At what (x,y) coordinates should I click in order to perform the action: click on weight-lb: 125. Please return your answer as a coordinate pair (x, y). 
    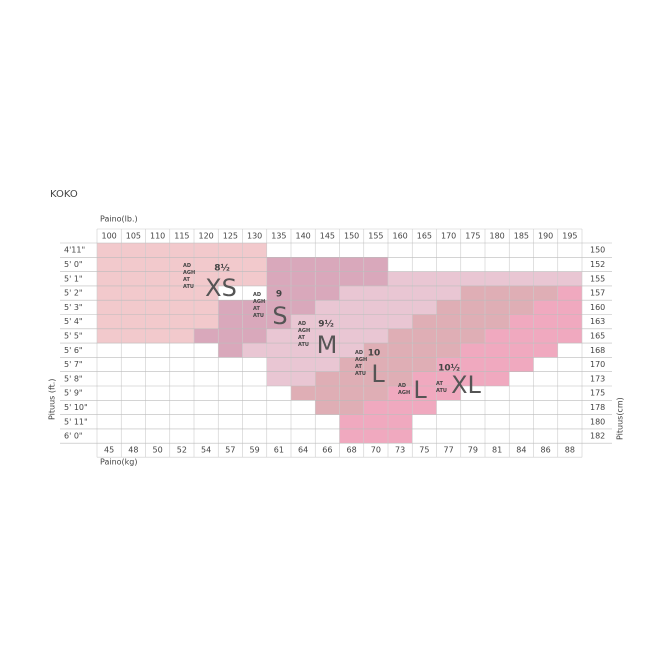
    Looking at the image, I should click on (230, 236).